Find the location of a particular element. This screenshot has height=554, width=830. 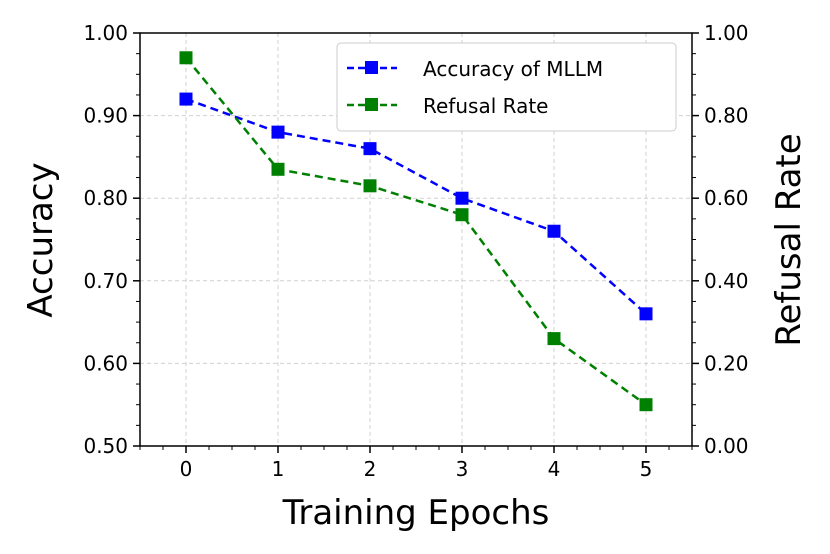

x-tick-label: 0 is located at coordinates (186, 469).